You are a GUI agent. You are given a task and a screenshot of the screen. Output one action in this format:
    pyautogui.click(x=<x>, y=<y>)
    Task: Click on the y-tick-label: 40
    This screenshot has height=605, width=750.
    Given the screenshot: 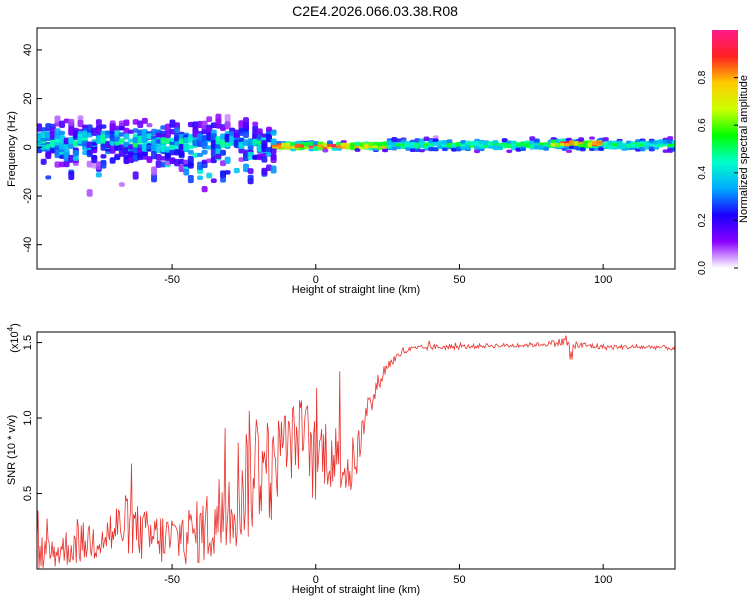 What is the action you would take?
    pyautogui.click(x=28, y=50)
    